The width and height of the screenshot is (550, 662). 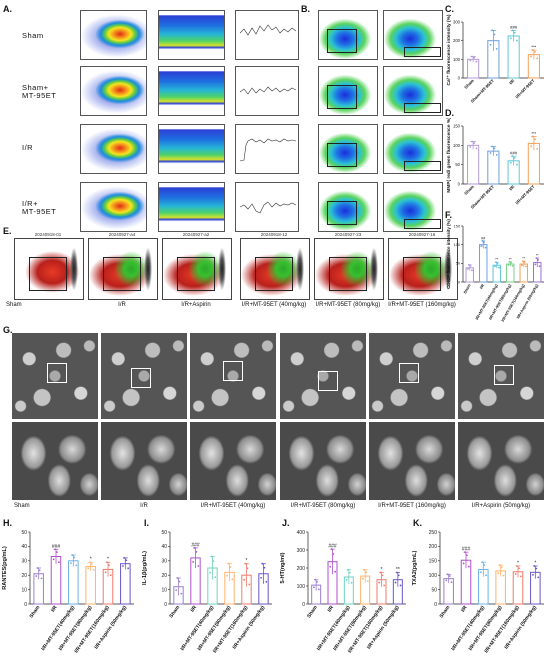 I want to click on bar, so click(x=90, y=585).